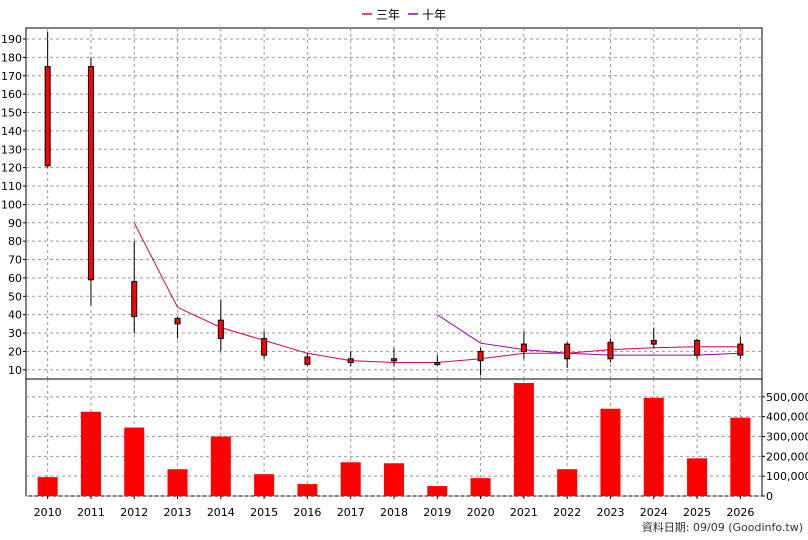  What do you see at coordinates (15, 333) in the screenshot?
I see `price-tick-label: 30` at bounding box center [15, 333].